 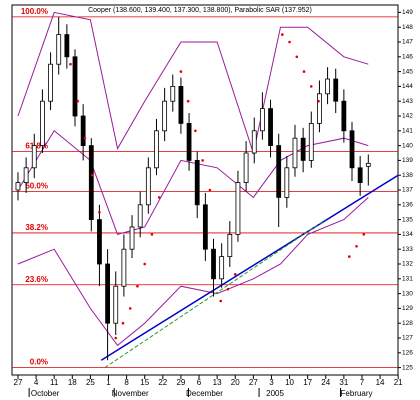 What do you see at coordinates (407, 12) in the screenshot?
I see `y-tick-label: 149` at bounding box center [407, 12].